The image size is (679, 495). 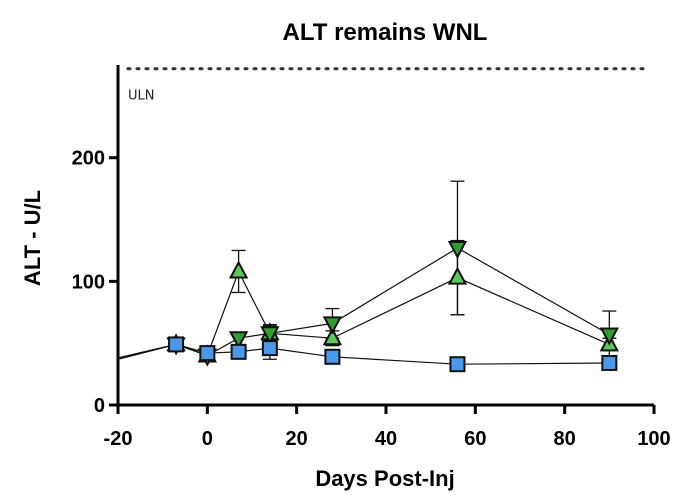 What do you see at coordinates (363, 354) in the screenshot?
I see `series-2-line` at bounding box center [363, 354].